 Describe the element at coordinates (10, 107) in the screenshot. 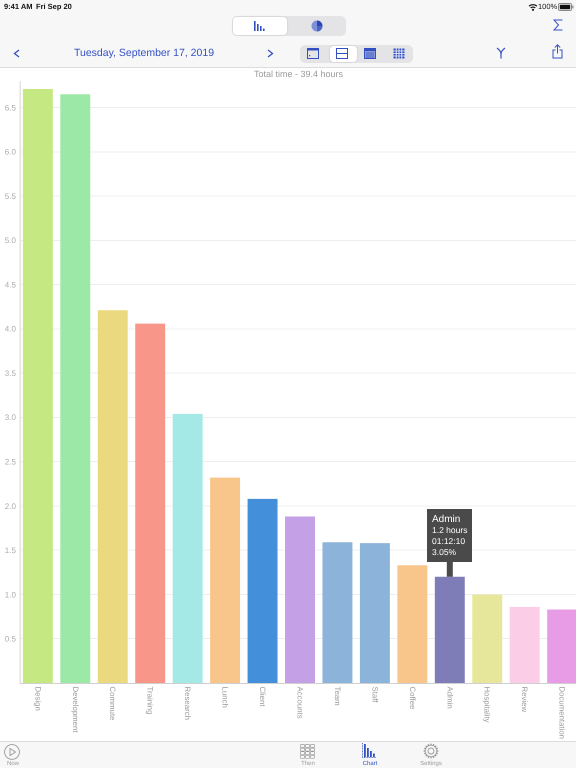

I see `y-tick-label: 6.5` at that location.